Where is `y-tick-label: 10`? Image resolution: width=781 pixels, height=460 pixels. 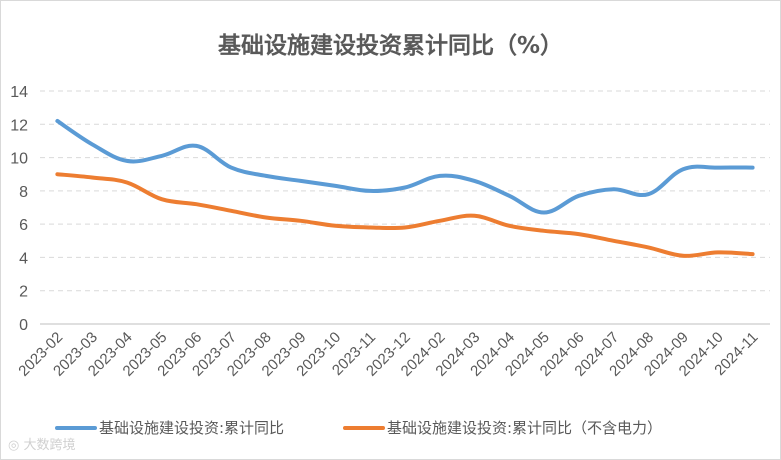 y-tick-label: 10 is located at coordinates (19, 159).